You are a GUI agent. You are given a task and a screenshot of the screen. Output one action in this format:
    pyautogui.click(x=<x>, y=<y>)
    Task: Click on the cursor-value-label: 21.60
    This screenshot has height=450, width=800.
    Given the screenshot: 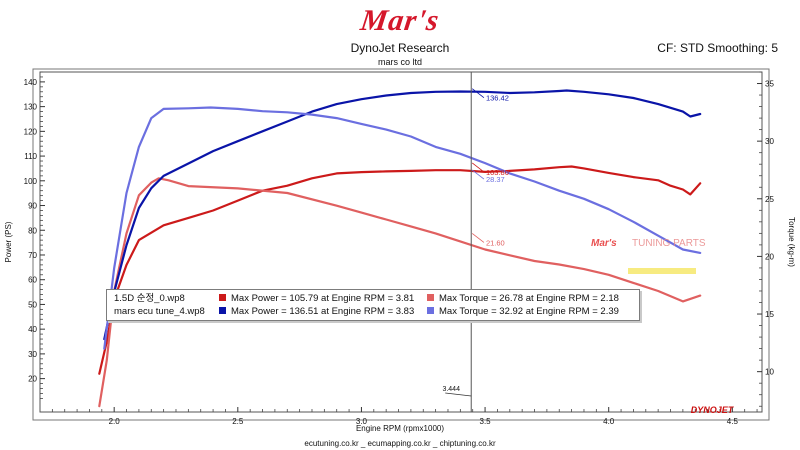 What is the action you would take?
    pyautogui.click(x=495, y=242)
    